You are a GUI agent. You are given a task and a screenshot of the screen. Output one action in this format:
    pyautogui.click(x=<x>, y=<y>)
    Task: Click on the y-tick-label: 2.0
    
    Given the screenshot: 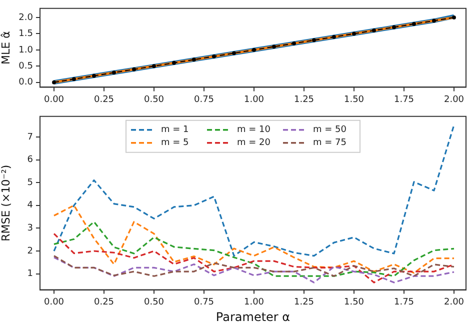 What is the action you would take?
    pyautogui.click(x=26, y=17)
    